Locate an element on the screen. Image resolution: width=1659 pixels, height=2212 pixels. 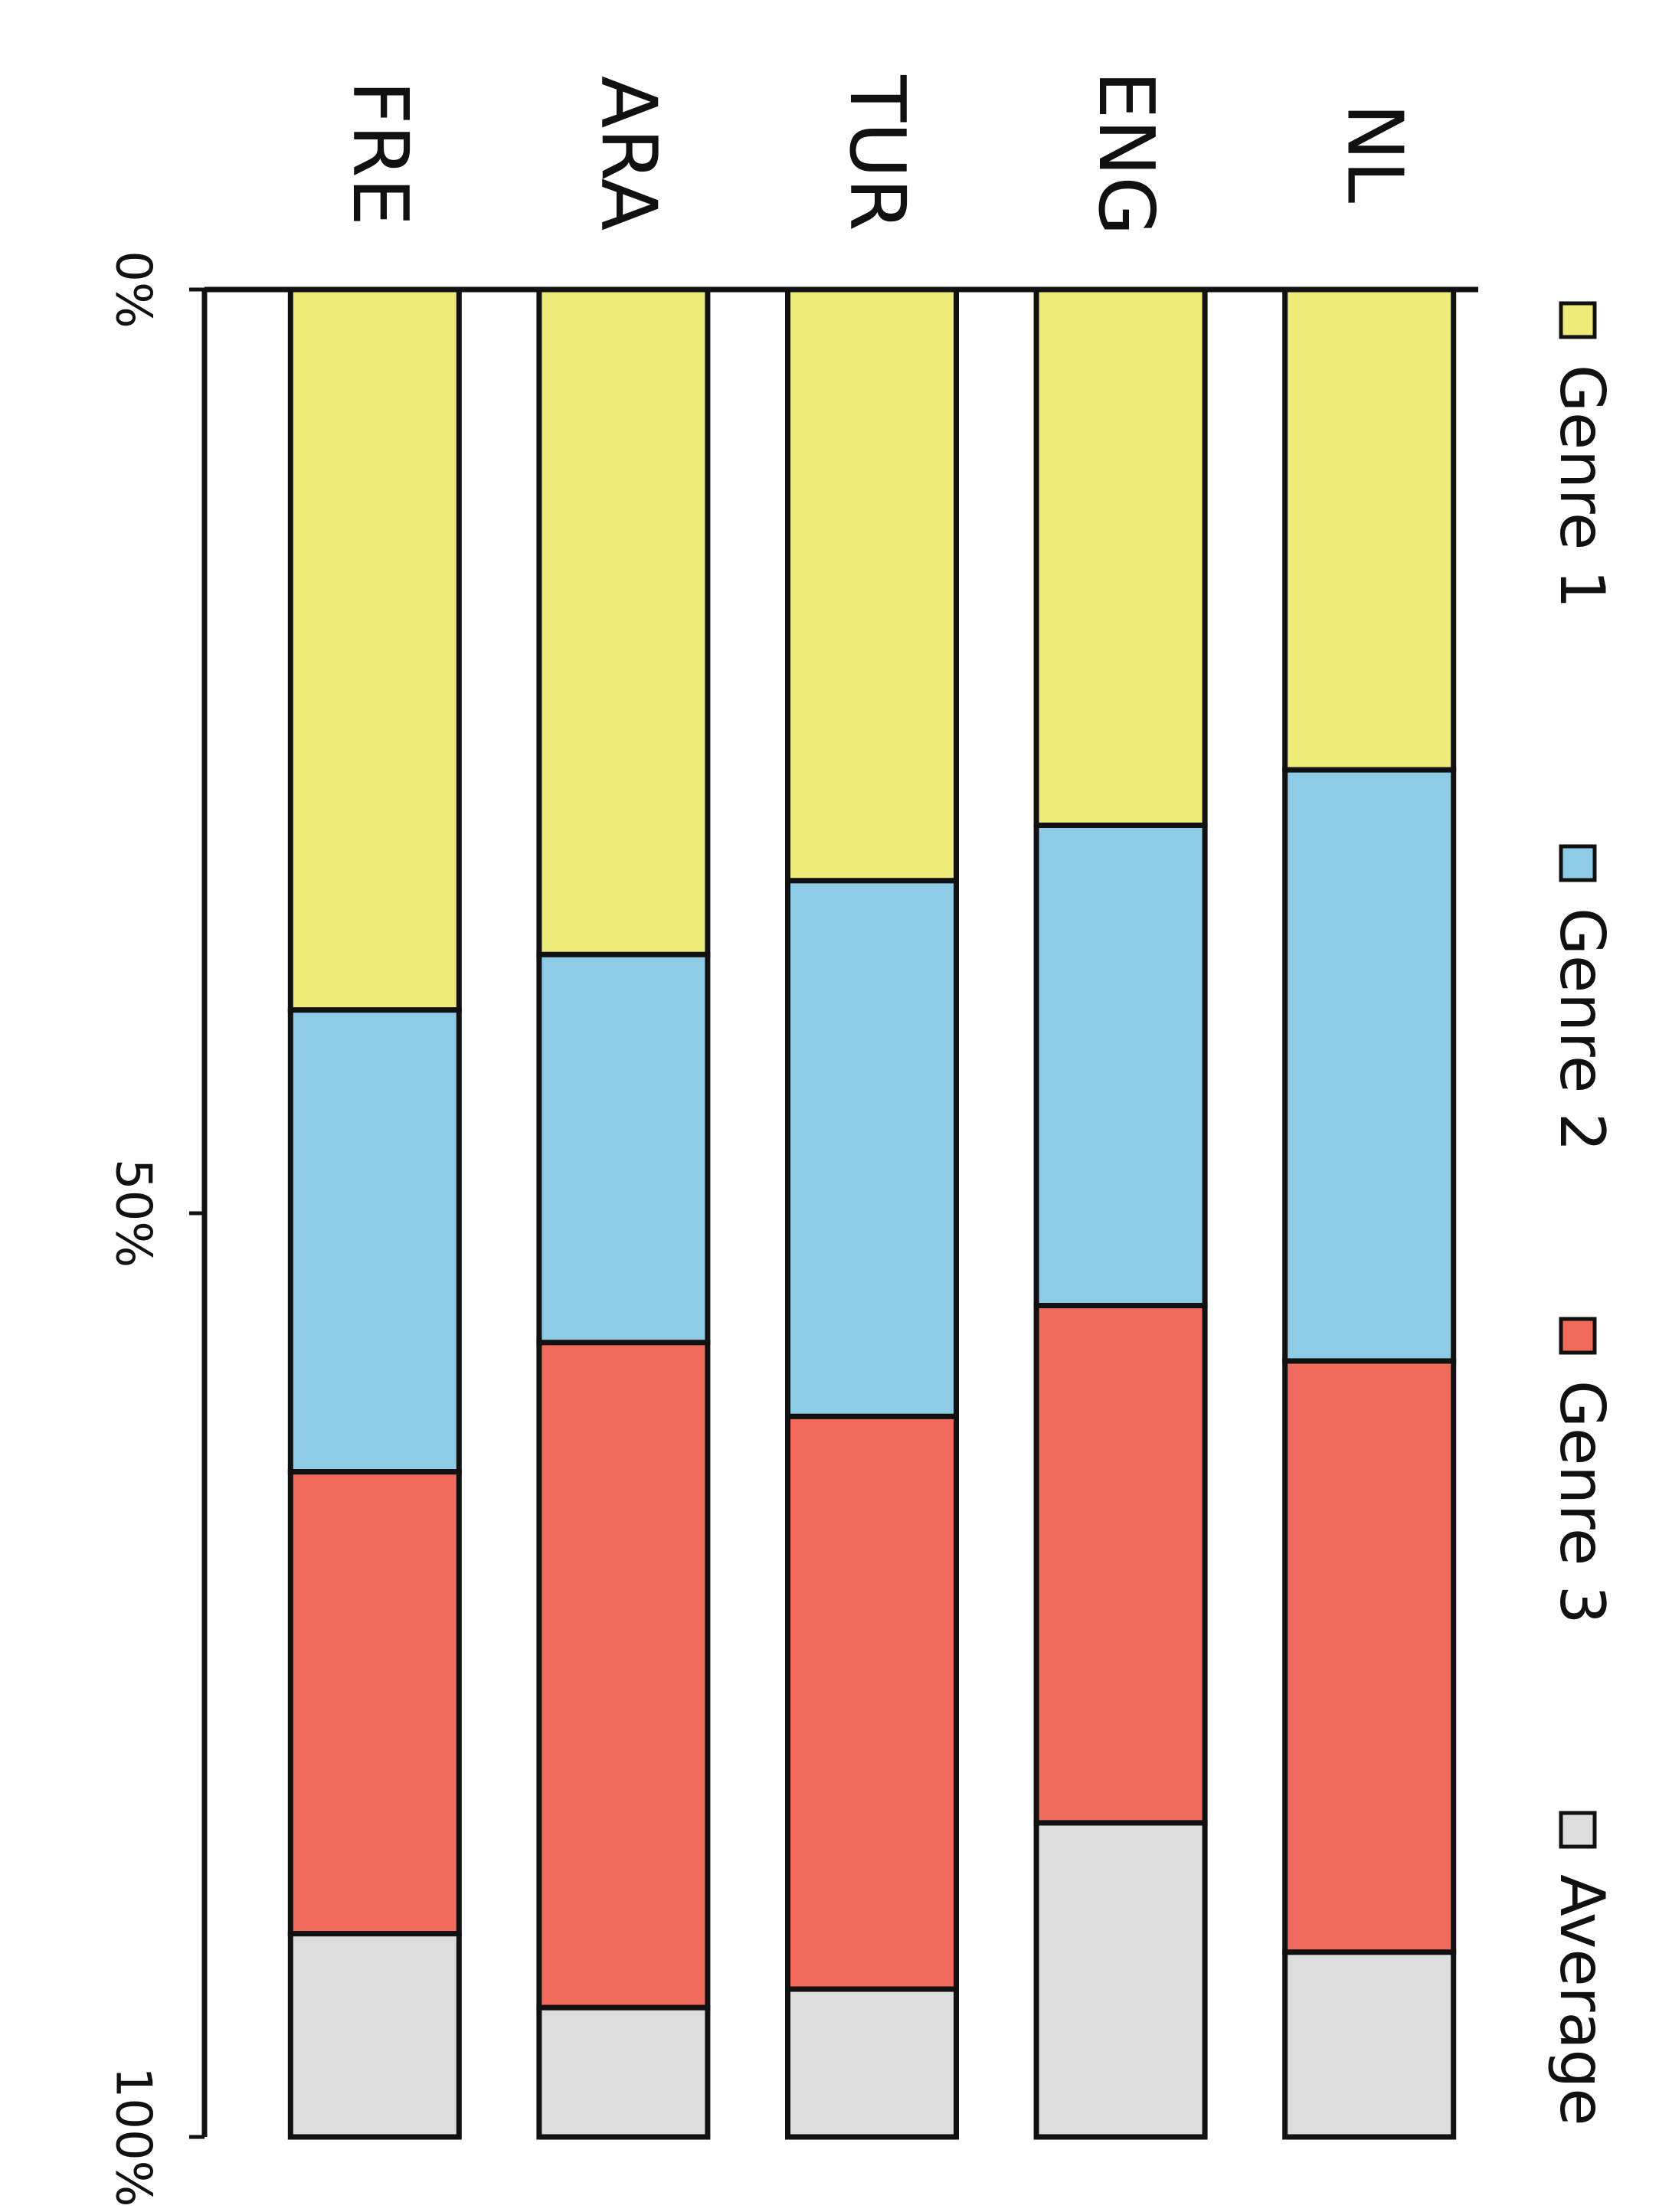
y-tick-label: 100% is located at coordinates (132, 2137).